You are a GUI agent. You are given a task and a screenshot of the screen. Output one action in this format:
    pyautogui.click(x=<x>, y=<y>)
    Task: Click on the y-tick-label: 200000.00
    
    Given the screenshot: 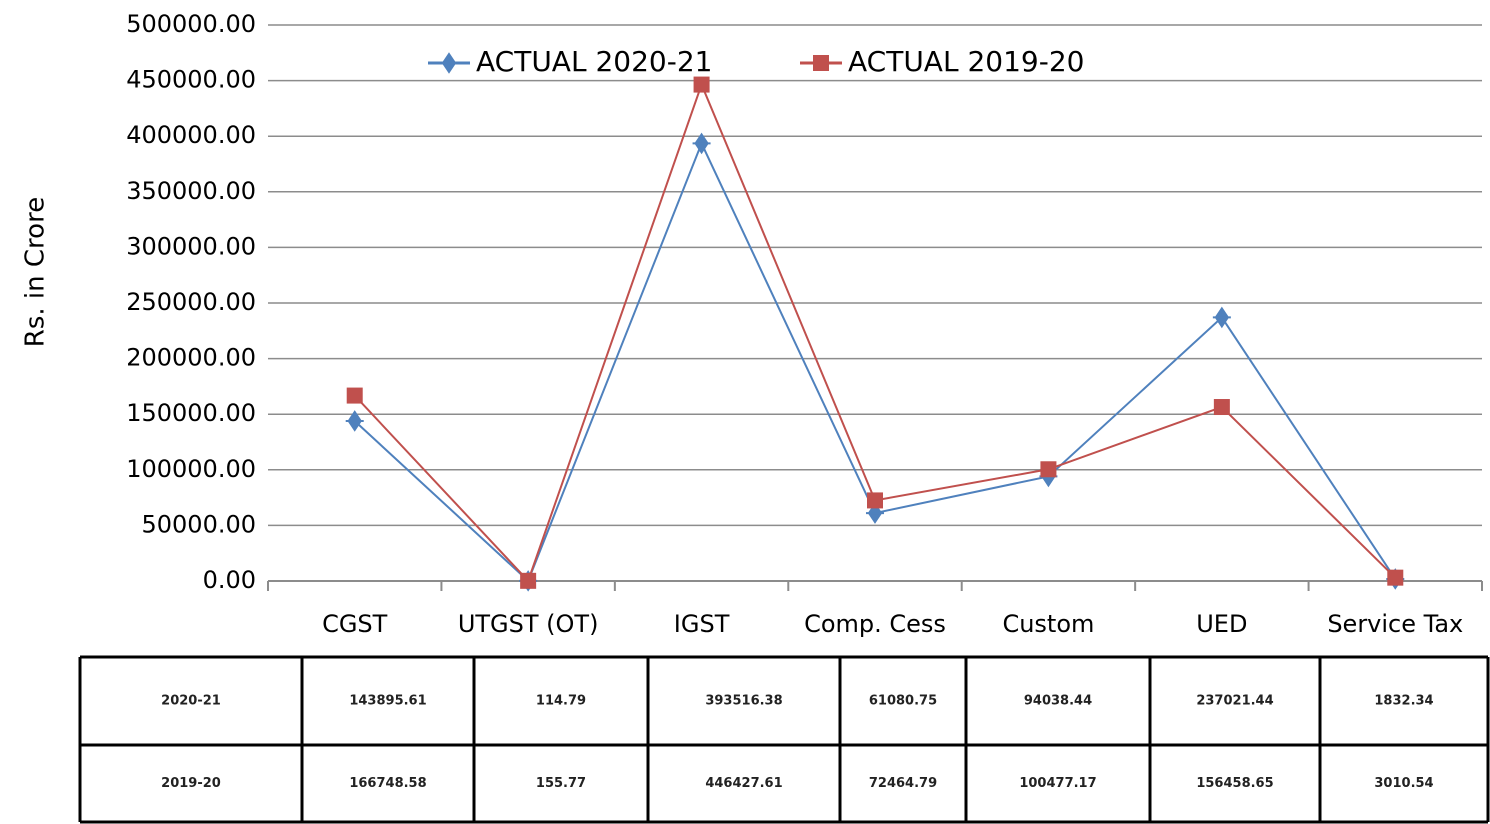 What is the action you would take?
    pyautogui.click(x=191, y=358)
    